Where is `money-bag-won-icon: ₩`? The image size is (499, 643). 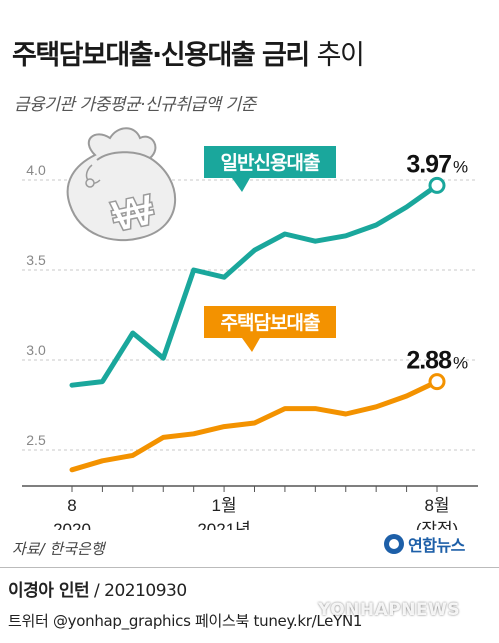
money-bag-won-icon: ₩ is located at coordinates (121, 185).